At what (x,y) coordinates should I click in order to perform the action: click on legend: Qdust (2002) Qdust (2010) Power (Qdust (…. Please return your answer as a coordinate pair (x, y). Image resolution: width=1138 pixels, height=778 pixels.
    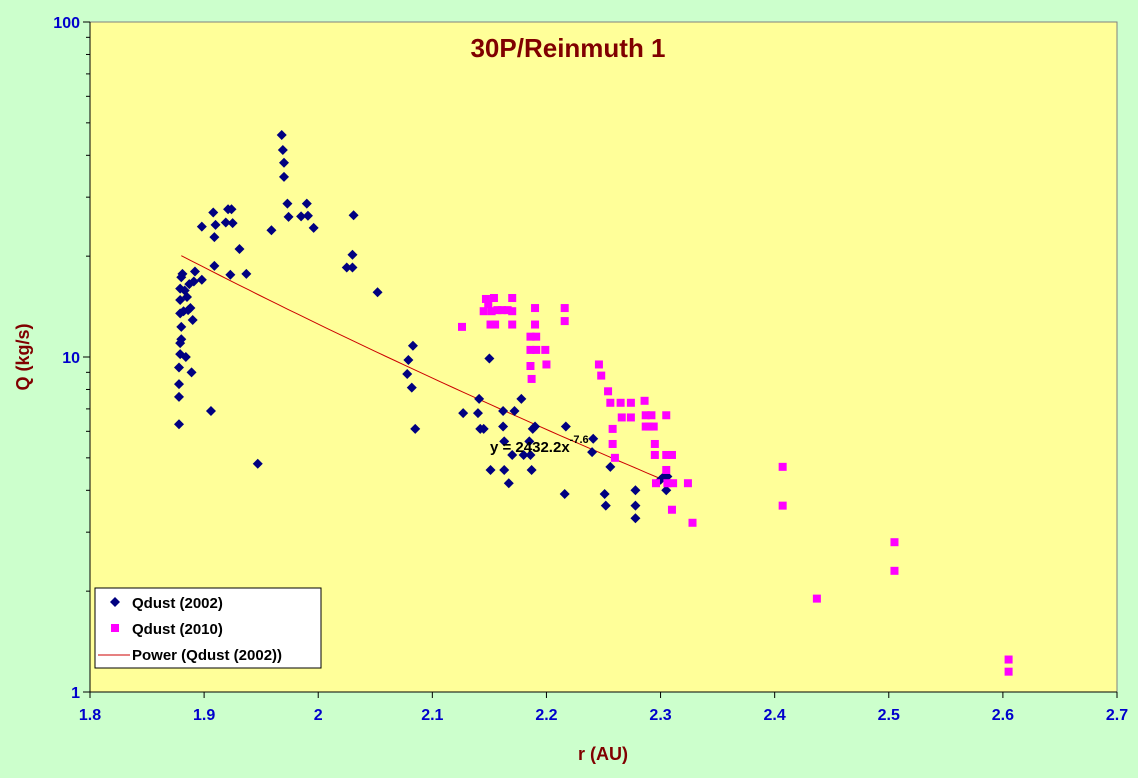
    Looking at the image, I should click on (208, 628).